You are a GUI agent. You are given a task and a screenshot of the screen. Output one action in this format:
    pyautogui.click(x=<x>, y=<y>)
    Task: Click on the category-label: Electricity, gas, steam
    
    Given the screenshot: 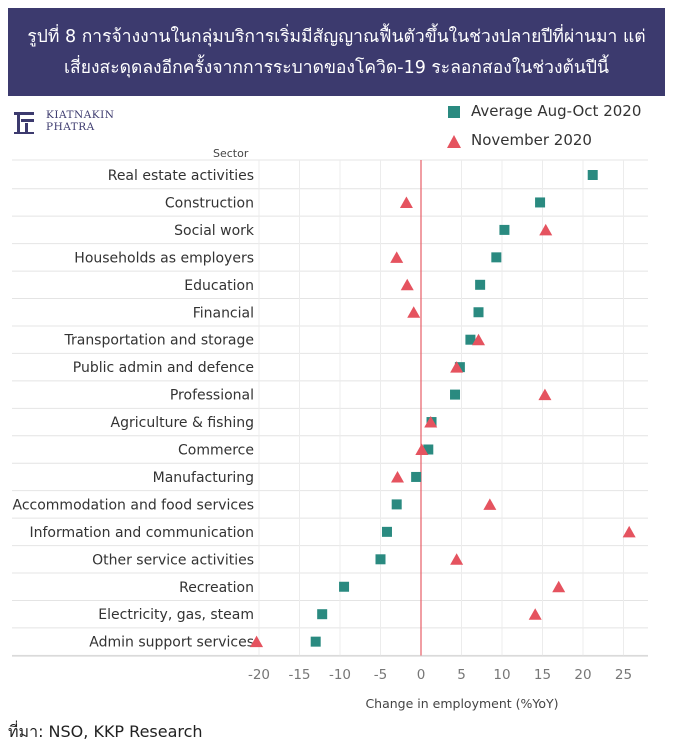 What is the action you would take?
    pyautogui.click(x=176, y=615)
    